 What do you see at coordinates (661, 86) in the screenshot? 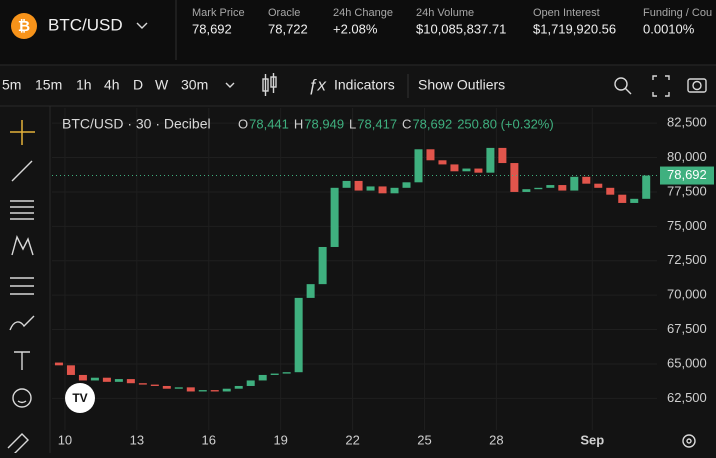
I see `fullscreen-icon` at bounding box center [661, 86].